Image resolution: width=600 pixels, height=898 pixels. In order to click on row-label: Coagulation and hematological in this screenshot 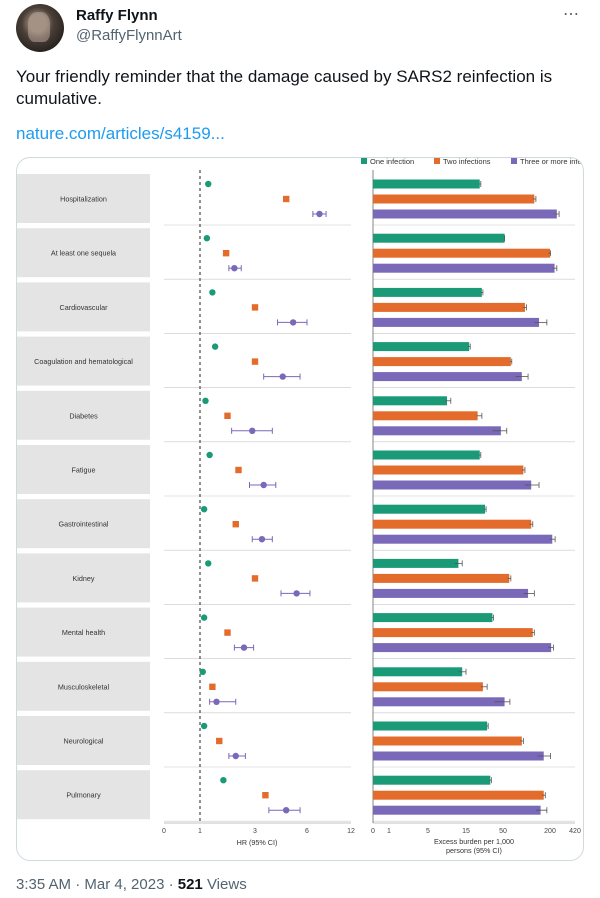, I will do `click(83, 361)`.